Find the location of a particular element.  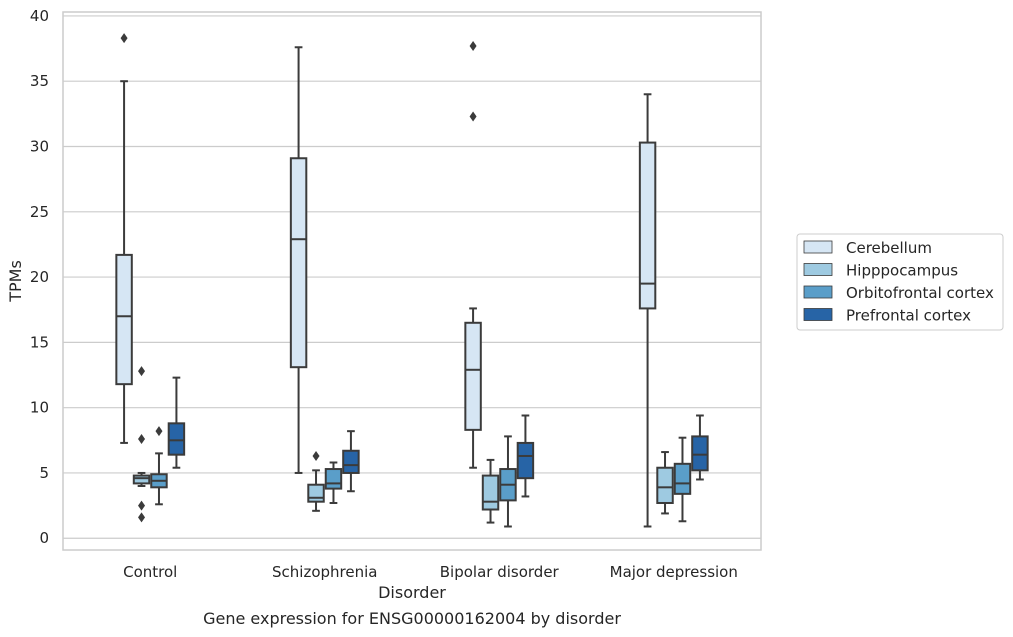

legend-frame is located at coordinates (900, 282).